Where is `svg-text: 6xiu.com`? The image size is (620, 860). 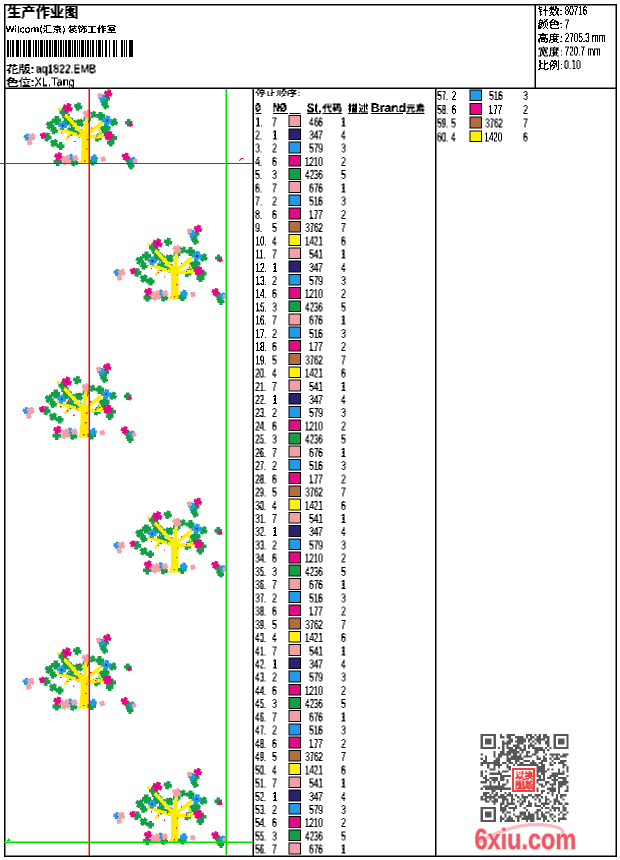
svg-text: 6xiu.com is located at coordinates (526, 839).